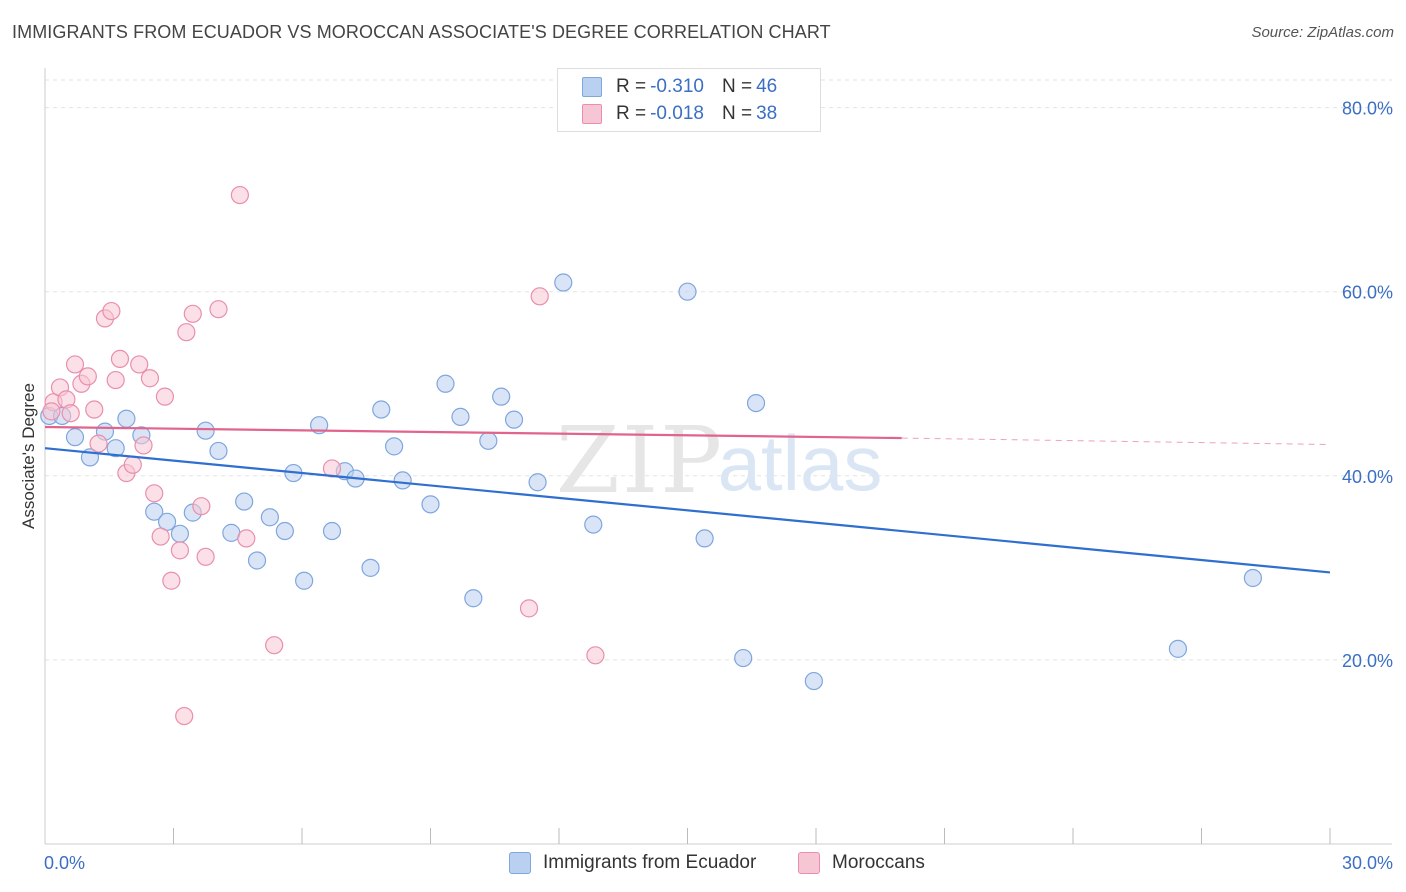  I want to click on legend-r-value: -0.018, so click(677, 113).